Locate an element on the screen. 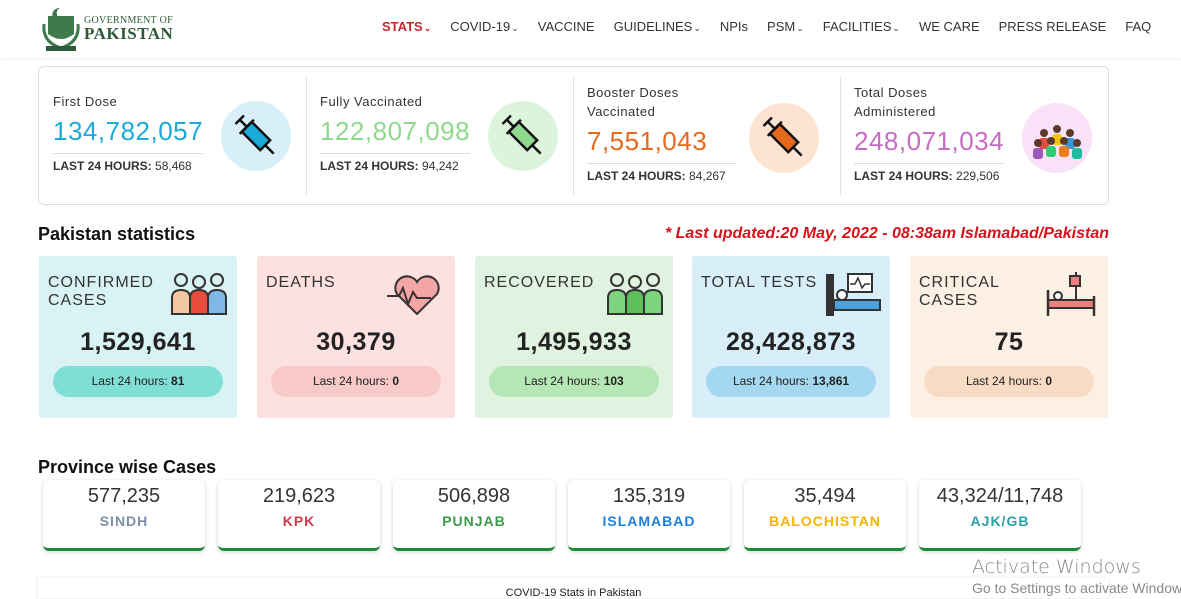 This screenshot has width=1181, height=599. nav-label: PSM is located at coordinates (781, 26).